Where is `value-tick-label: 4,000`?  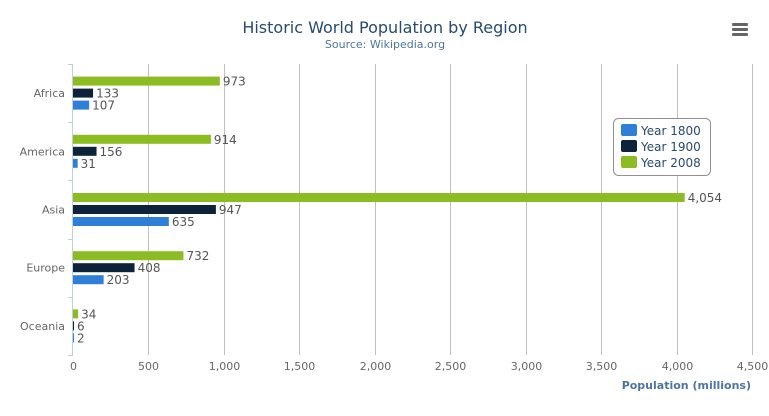
value-tick-label: 4,000 is located at coordinates (678, 366).